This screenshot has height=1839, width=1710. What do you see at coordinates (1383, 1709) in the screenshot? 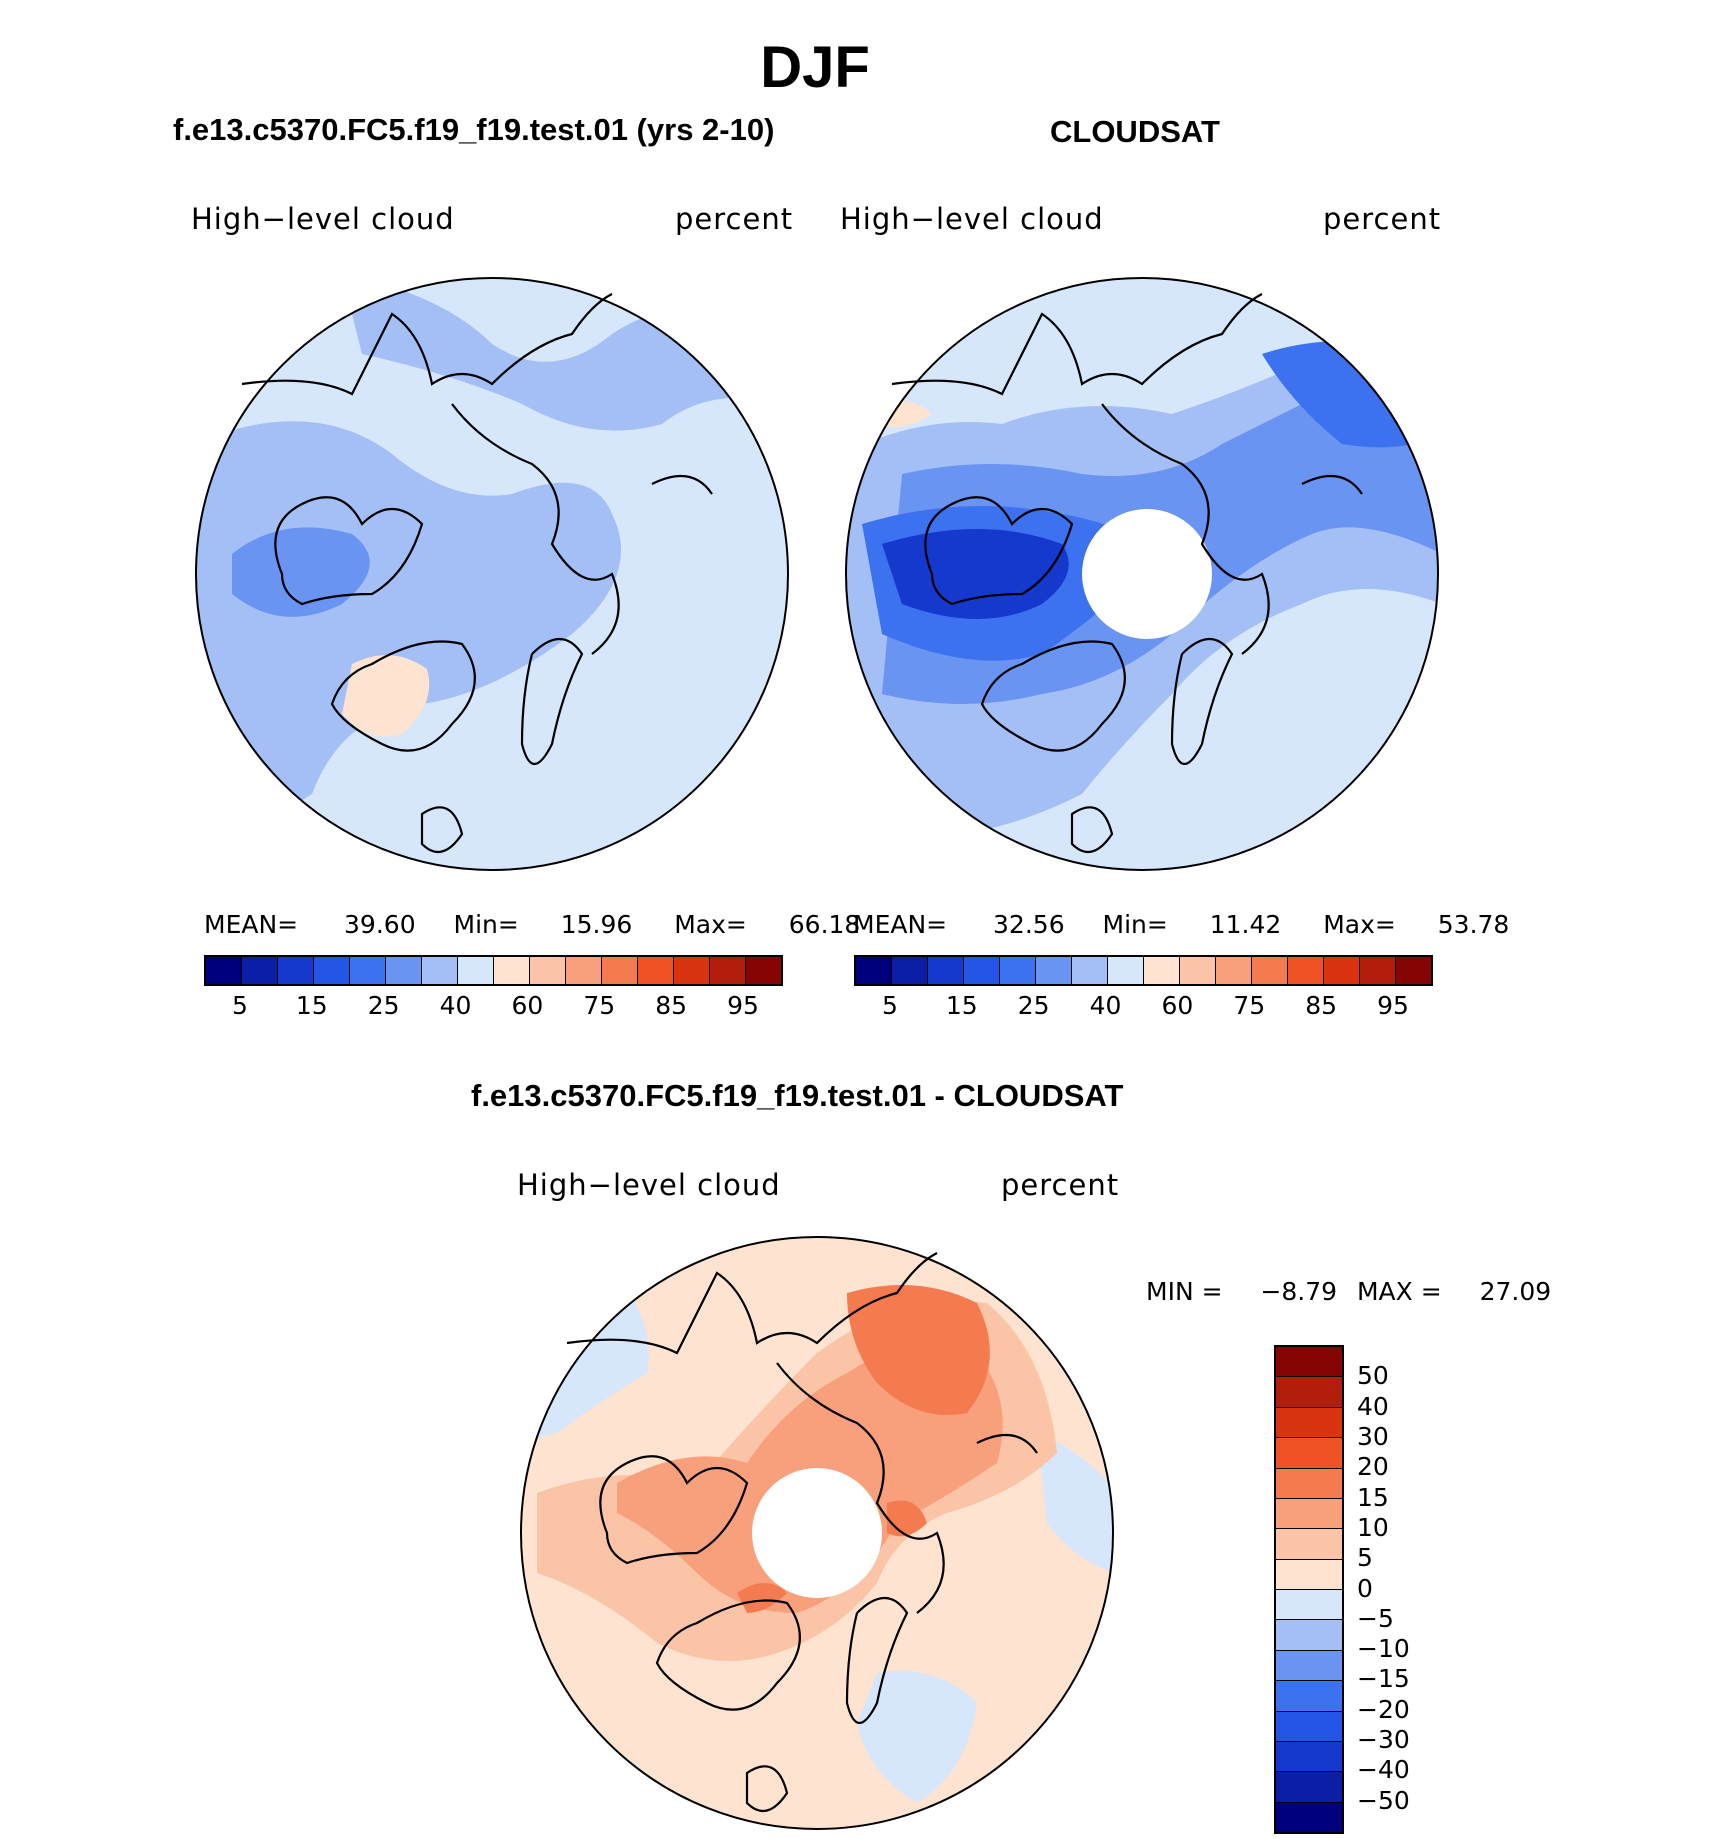
I see `colorbar-tick-label: −20` at bounding box center [1383, 1709].